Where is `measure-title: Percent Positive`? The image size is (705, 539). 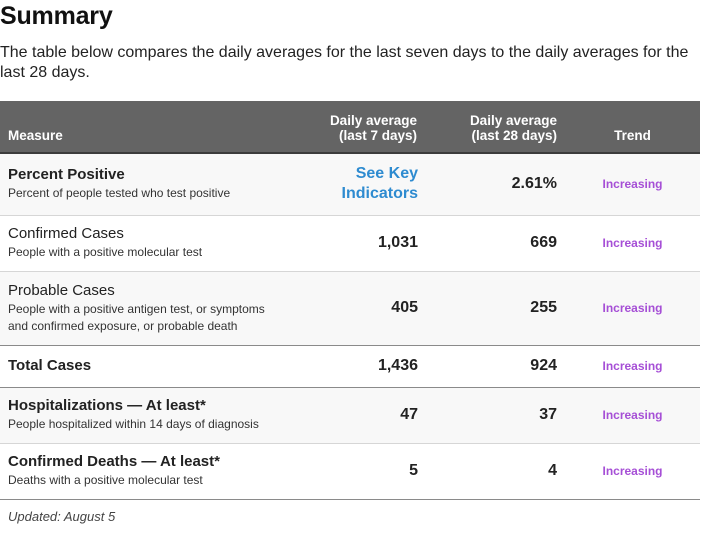
measure-title: Percent Positive is located at coordinates (66, 175).